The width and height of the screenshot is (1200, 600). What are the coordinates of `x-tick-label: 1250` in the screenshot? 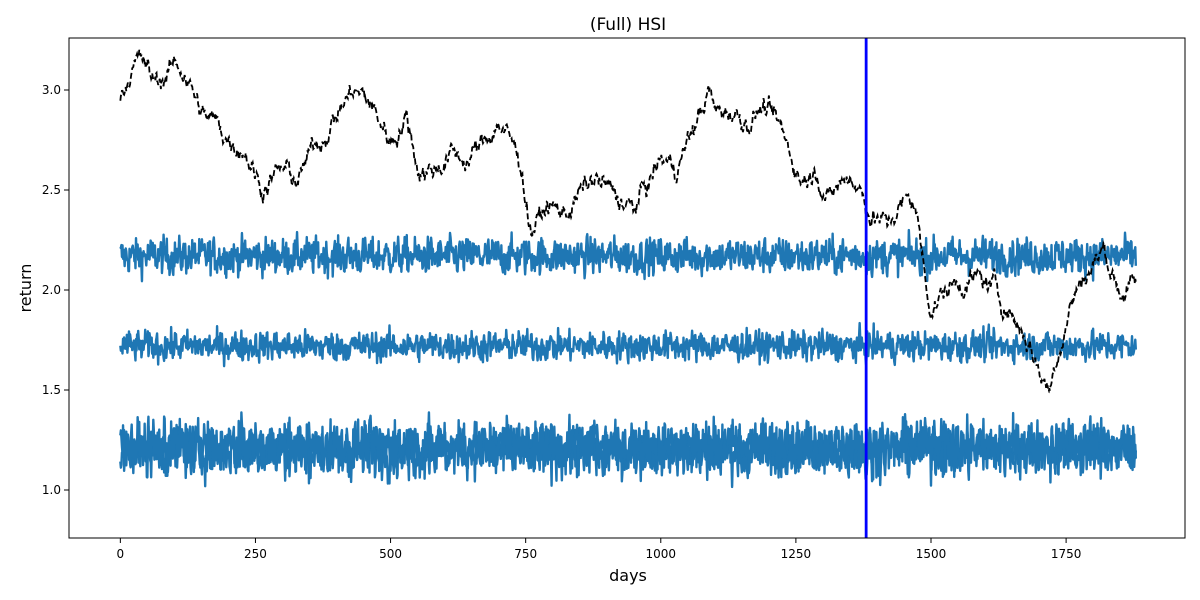 It's located at (796, 554).